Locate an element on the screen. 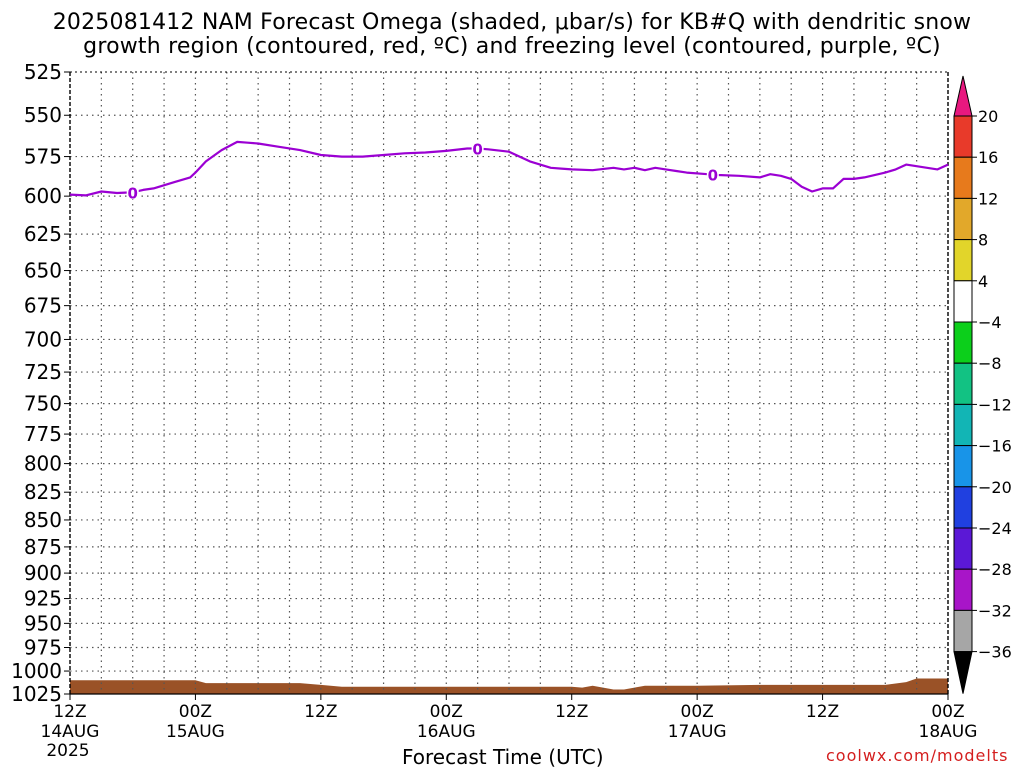  y-tick-label: 900 is located at coordinates (43, 573).